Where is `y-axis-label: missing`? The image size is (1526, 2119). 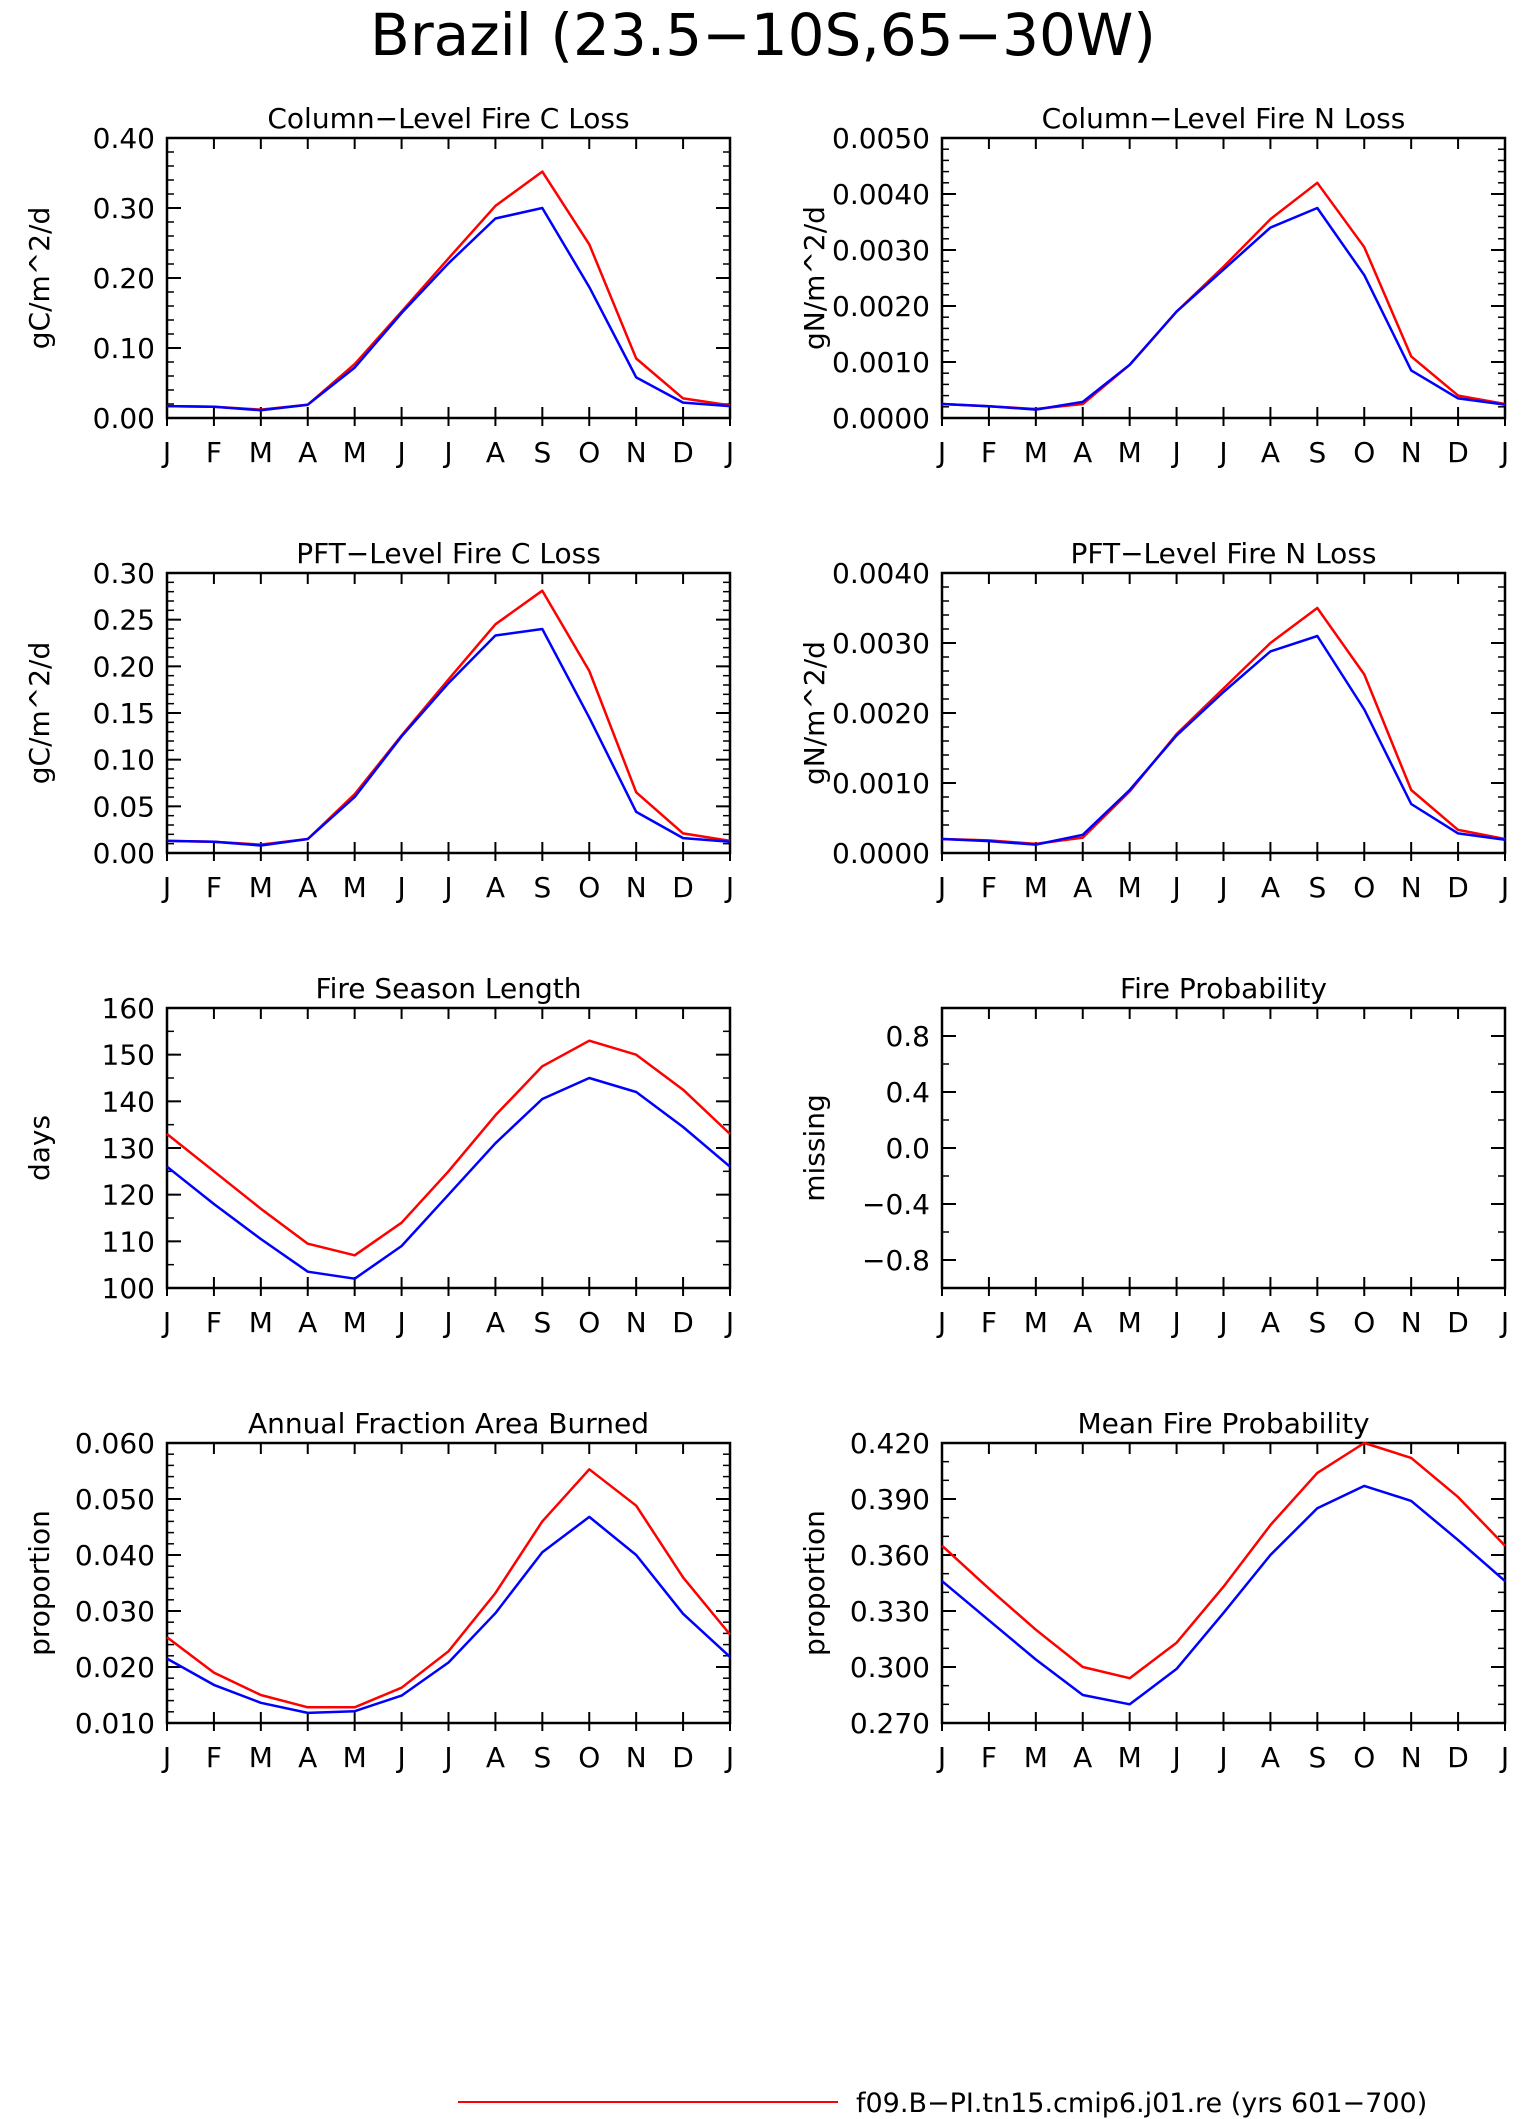
y-axis-label: missing is located at coordinates (814, 1148).